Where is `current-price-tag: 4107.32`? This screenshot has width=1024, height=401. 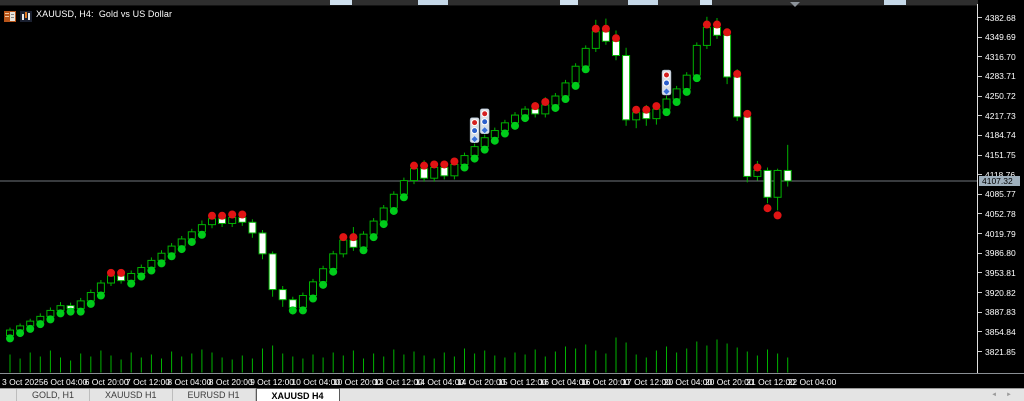 current-price-tag: 4107.32 is located at coordinates (999, 180).